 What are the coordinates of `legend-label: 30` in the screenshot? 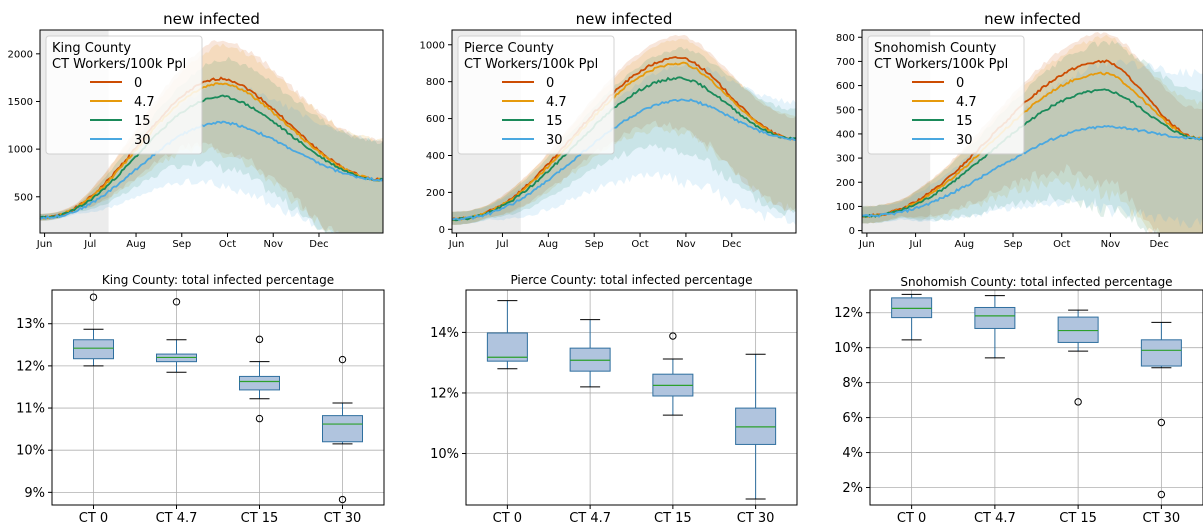 It's located at (964, 140).